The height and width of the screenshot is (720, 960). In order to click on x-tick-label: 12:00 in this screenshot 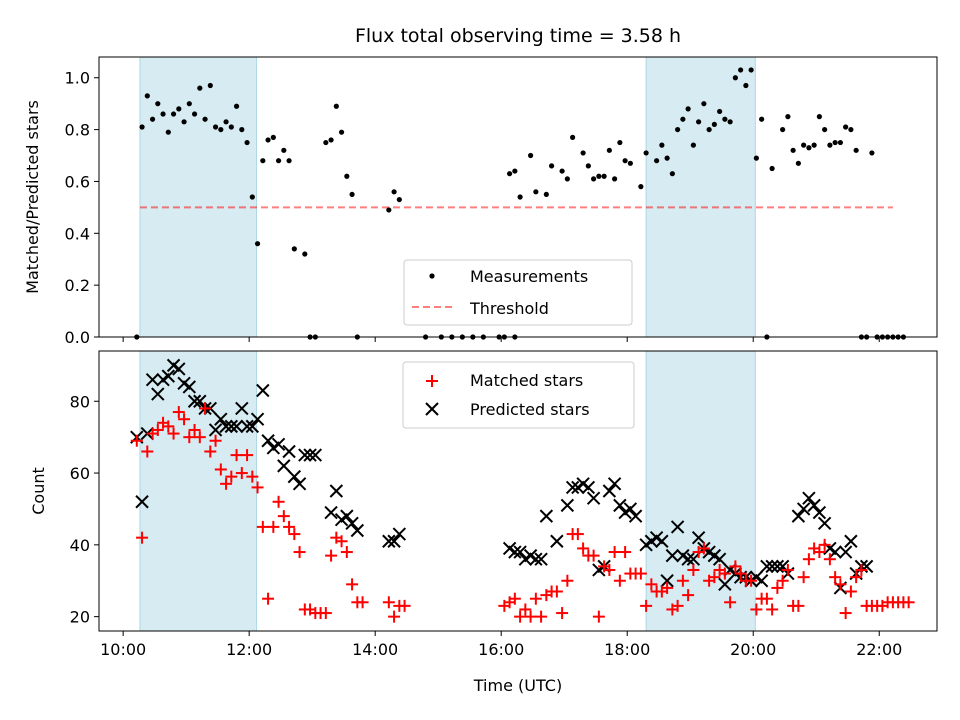, I will do `click(249, 649)`.